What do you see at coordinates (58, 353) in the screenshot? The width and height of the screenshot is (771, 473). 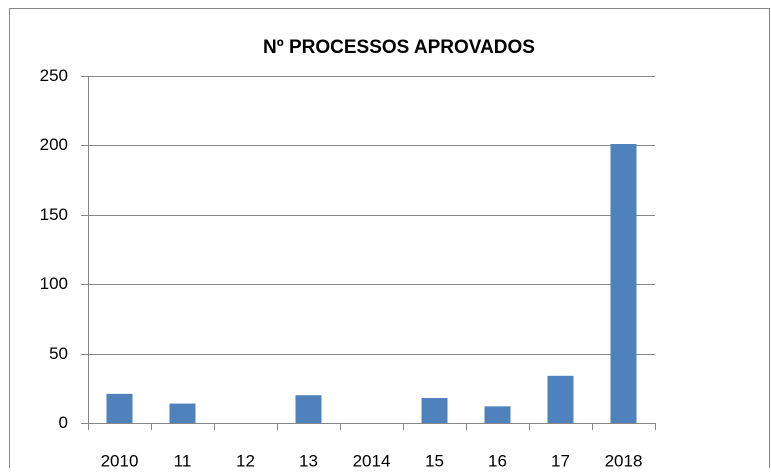 I see `y-tick-label: 50` at bounding box center [58, 353].